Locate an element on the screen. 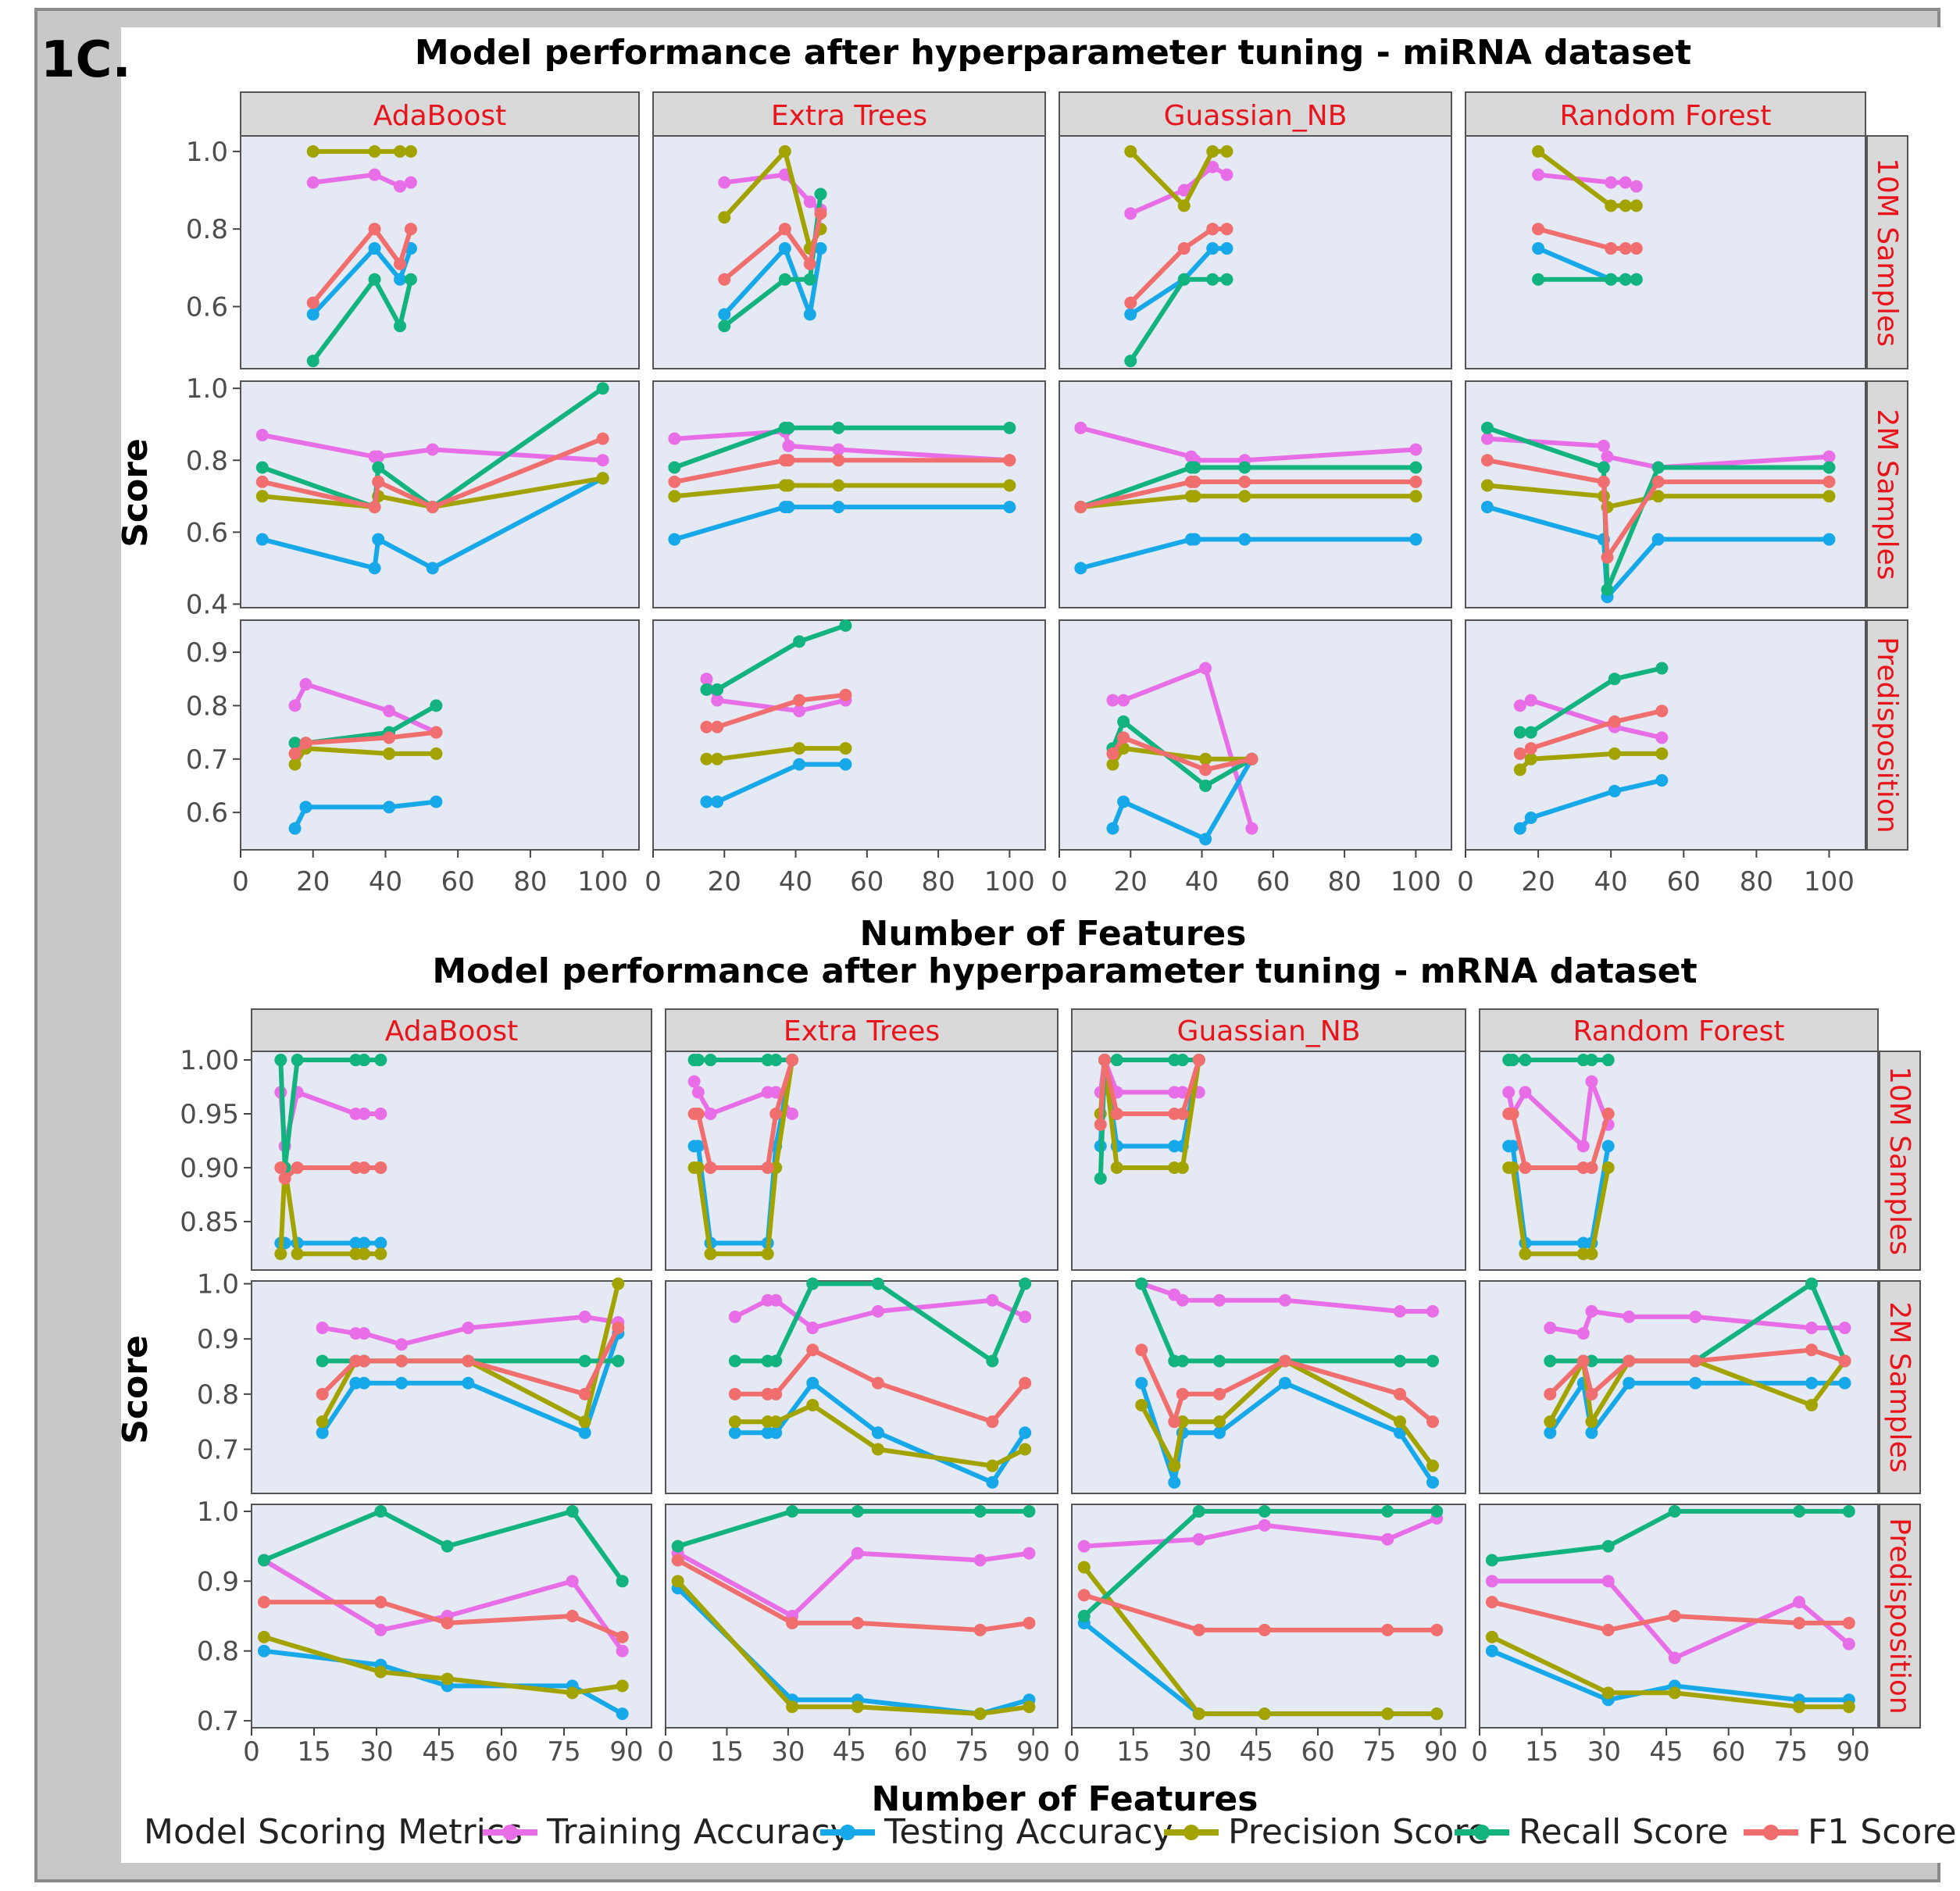 Image resolution: width=1960 pixels, height=1891 pixels. row-strip-label: 10M Samples is located at coordinates (1887, 253).